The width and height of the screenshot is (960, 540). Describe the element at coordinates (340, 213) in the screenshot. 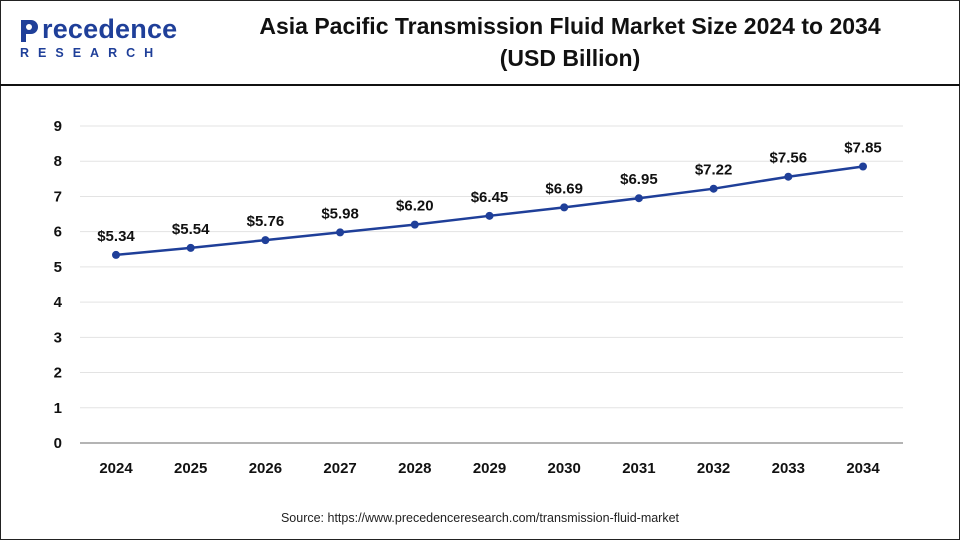

I see `data-label: $5.98` at that location.